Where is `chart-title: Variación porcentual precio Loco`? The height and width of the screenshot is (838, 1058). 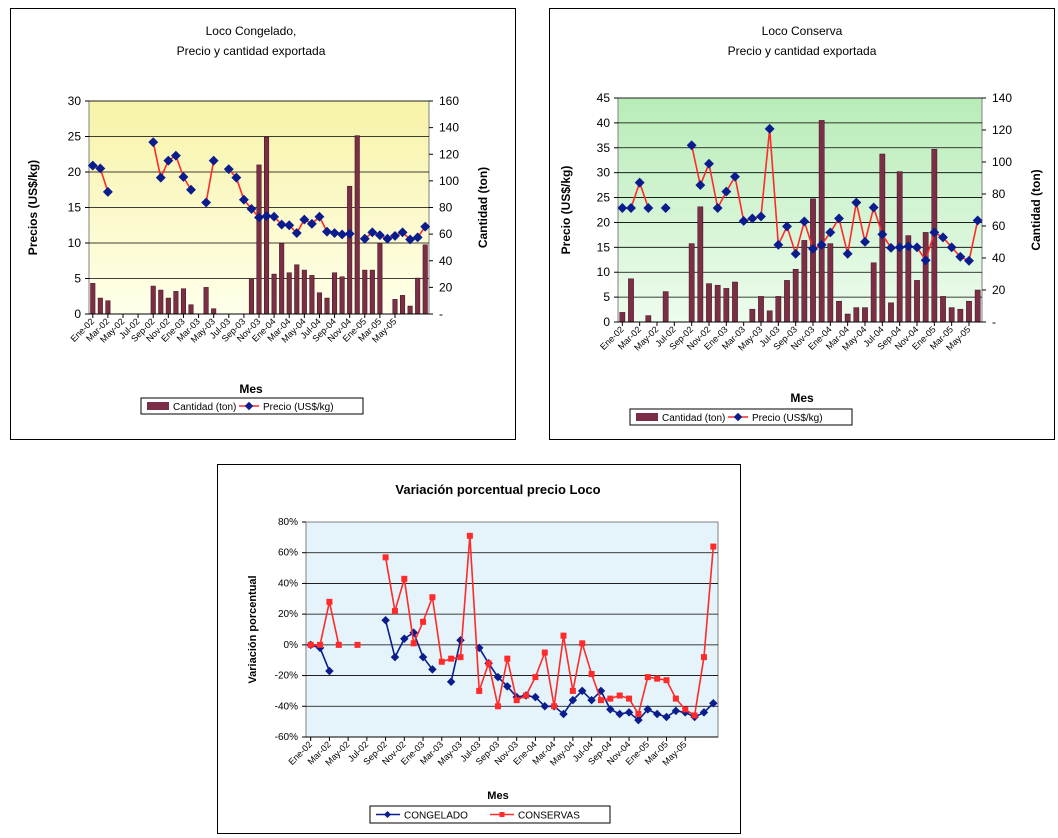
chart-title: Variación porcentual precio Loco is located at coordinates (497, 489).